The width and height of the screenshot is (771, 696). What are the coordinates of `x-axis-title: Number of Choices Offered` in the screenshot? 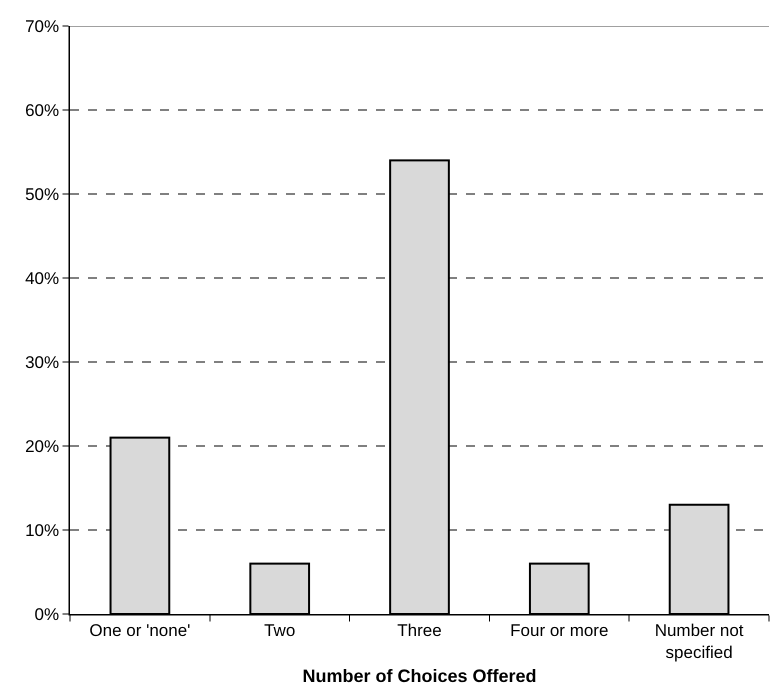 It's located at (419, 676).